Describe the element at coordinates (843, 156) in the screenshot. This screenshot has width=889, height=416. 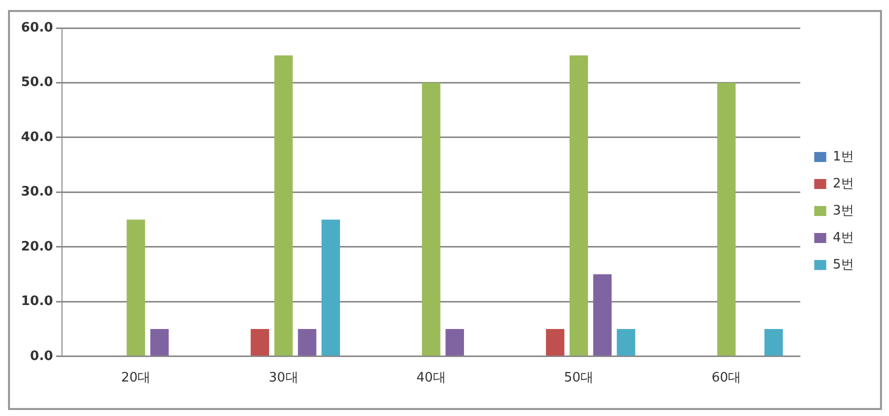
I see `legend-label: 1번` at that location.